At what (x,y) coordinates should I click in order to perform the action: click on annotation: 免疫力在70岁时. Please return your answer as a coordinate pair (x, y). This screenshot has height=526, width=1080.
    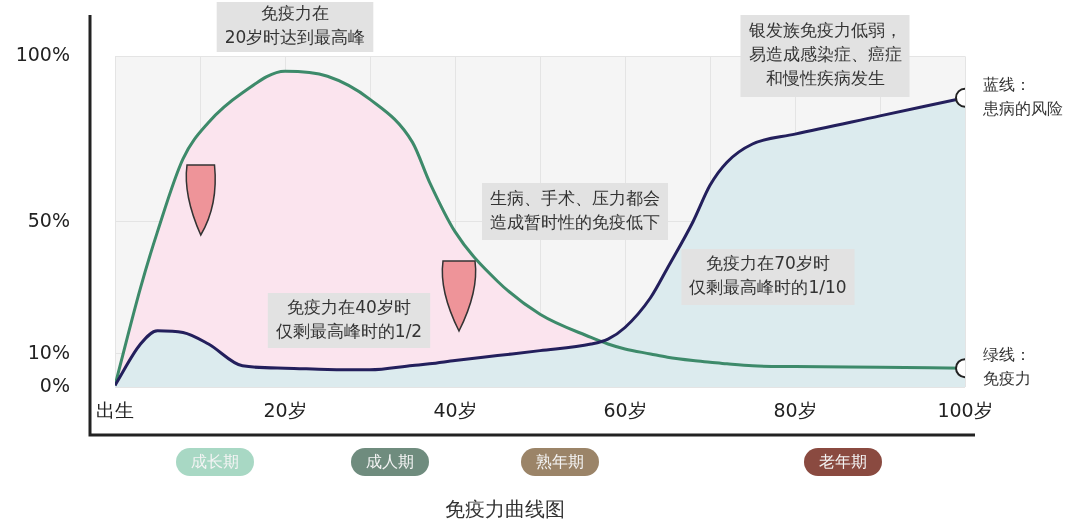
    Looking at the image, I should click on (768, 263).